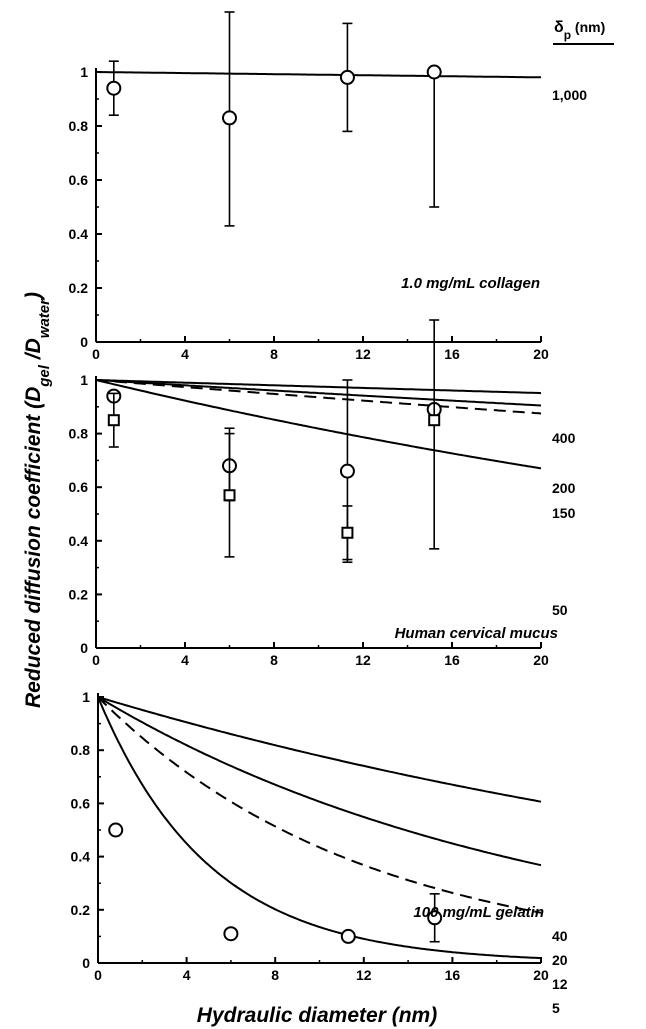  Describe the element at coordinates (470, 283) in the screenshot. I see `panel-annotation: 1.0 mg/mL collagen` at that location.